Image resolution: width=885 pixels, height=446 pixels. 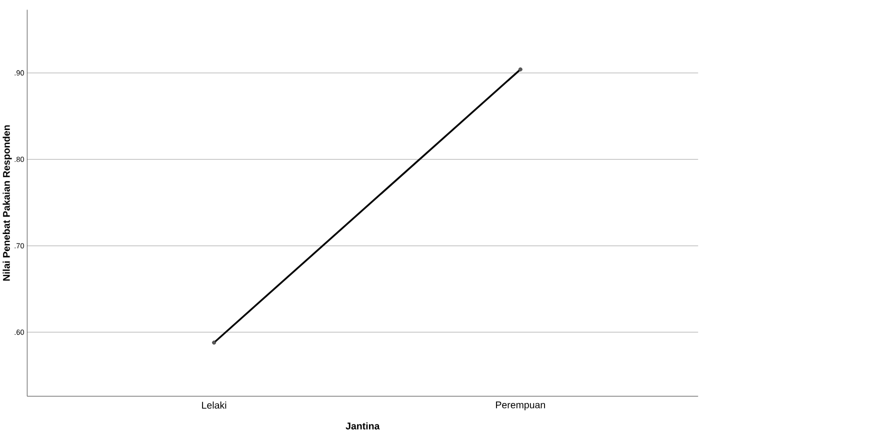 What do you see at coordinates (214, 405) in the screenshot?
I see `x-tick-label: Lelaki` at bounding box center [214, 405].